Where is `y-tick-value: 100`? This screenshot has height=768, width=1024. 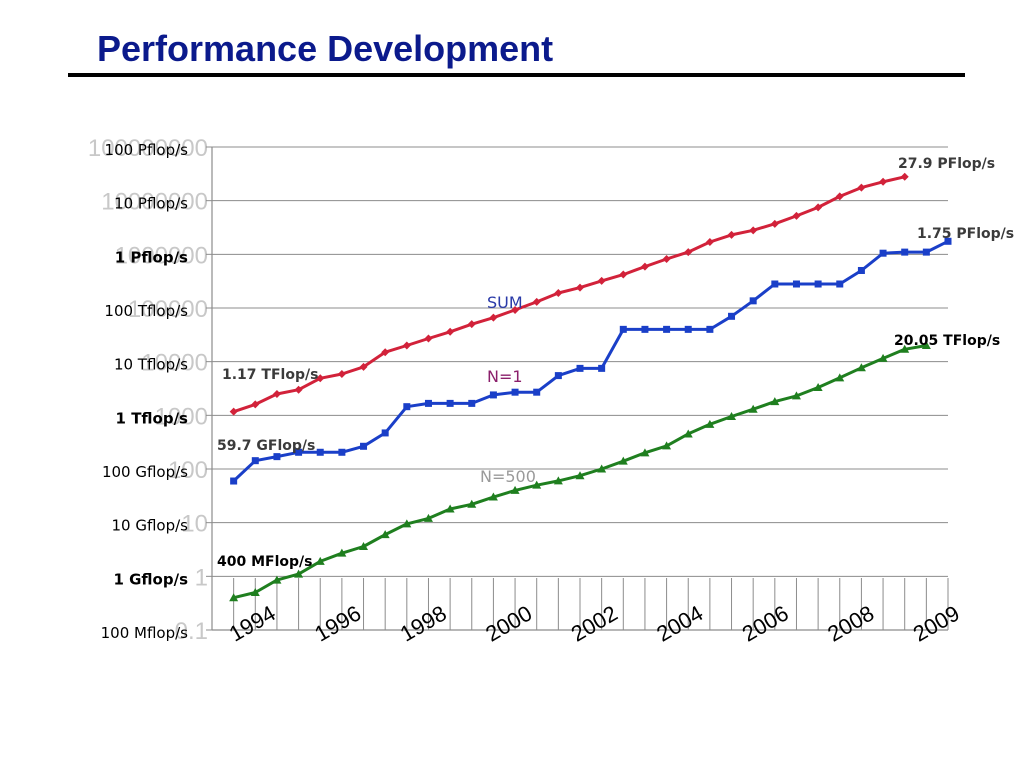
y-tick-value: 100 is located at coordinates (188, 470).